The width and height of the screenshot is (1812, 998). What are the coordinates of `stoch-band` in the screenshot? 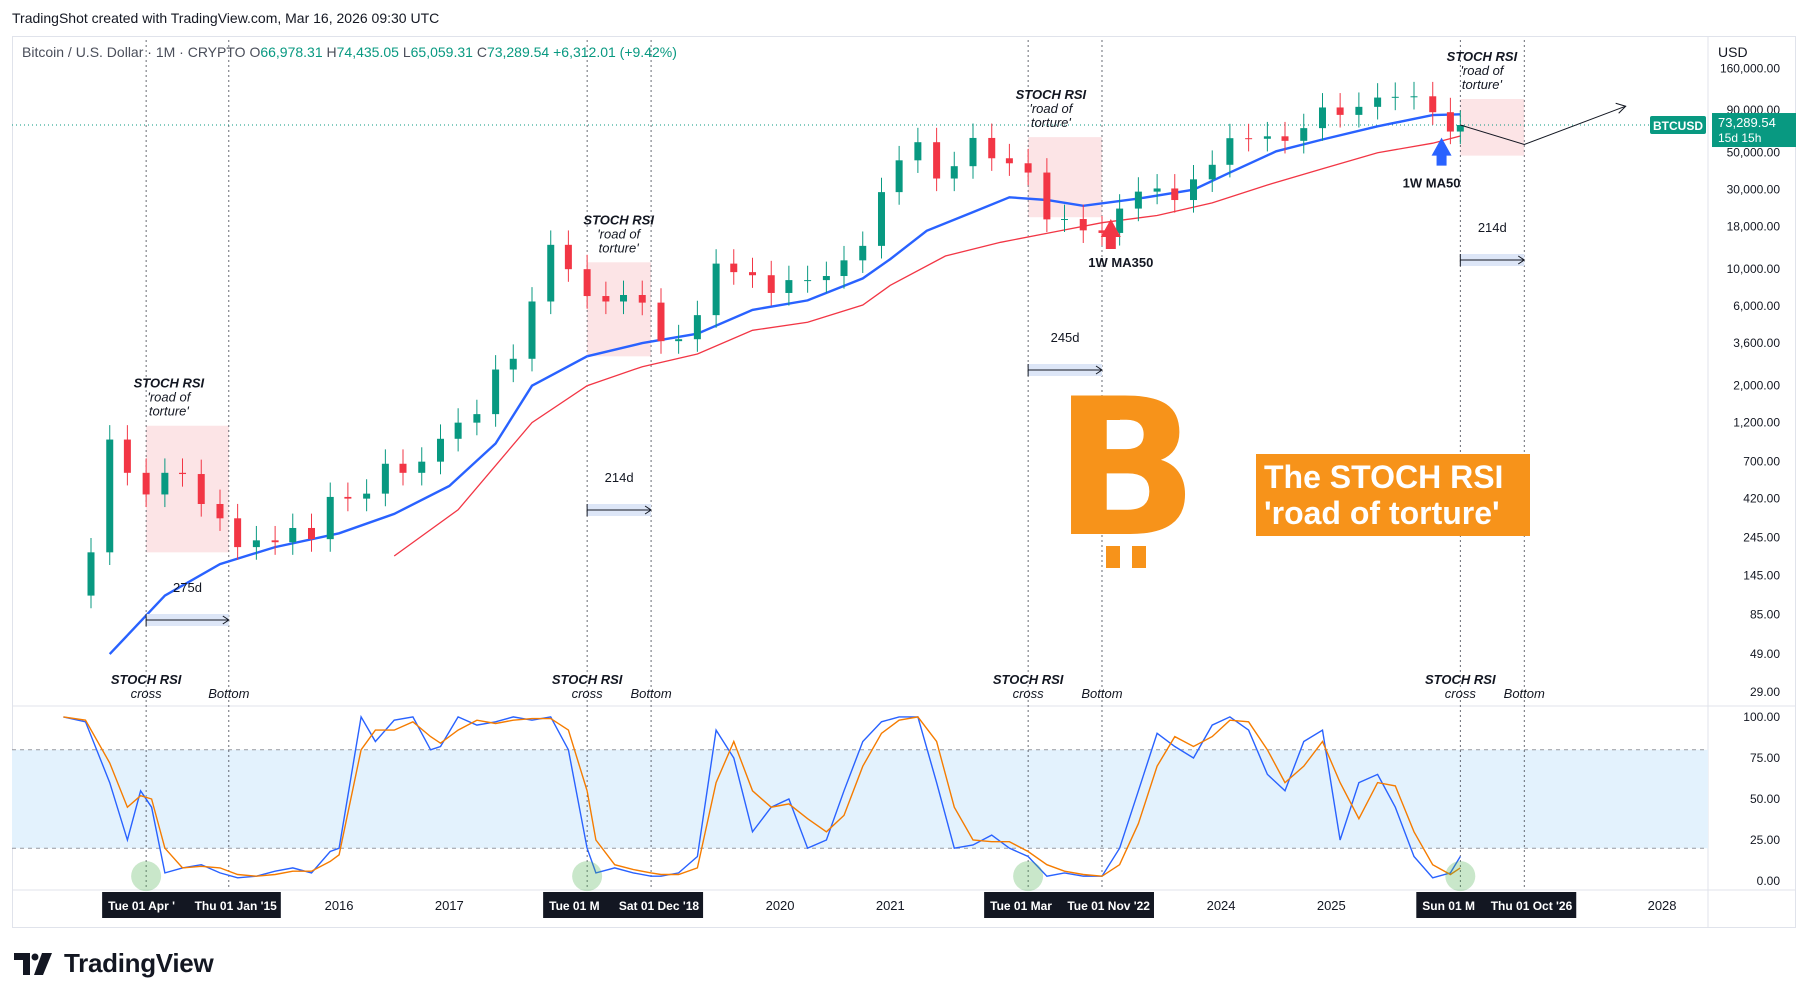 It's located at (860, 799).